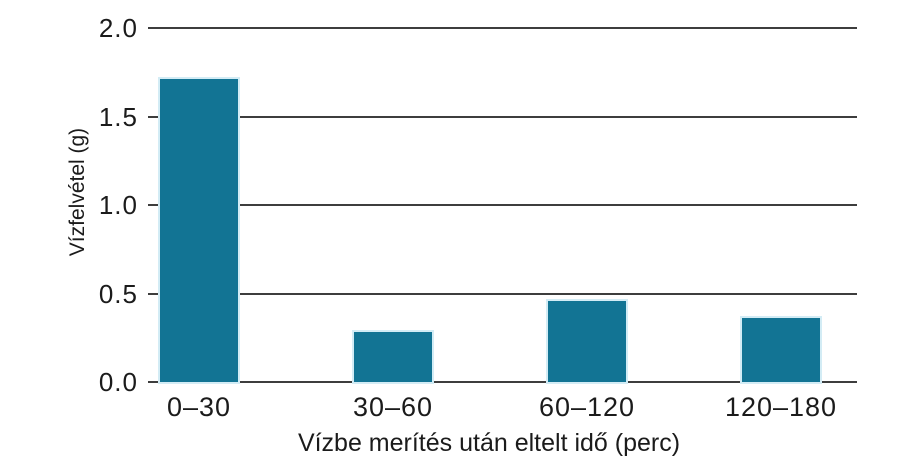 The image size is (922, 463). Describe the element at coordinates (199, 230) in the screenshot. I see `bar-0–30` at that location.